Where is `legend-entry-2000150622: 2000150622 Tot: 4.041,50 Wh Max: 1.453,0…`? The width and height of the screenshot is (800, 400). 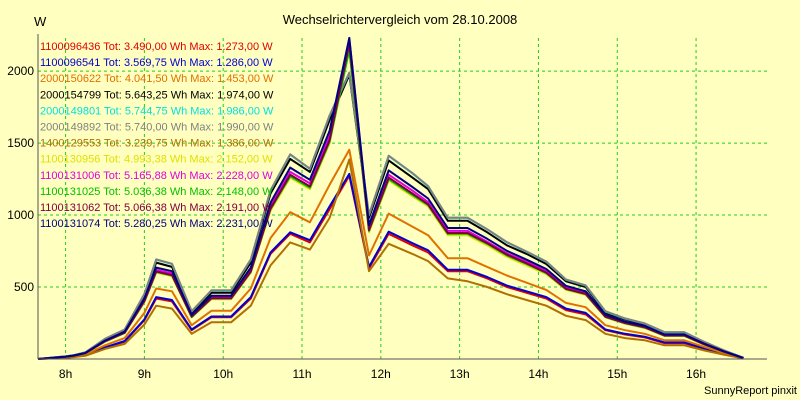 legend-entry-2000150622: 2000150622 Tot: 4.041,50 Wh Max: 1.453,0… is located at coordinates (157, 79).